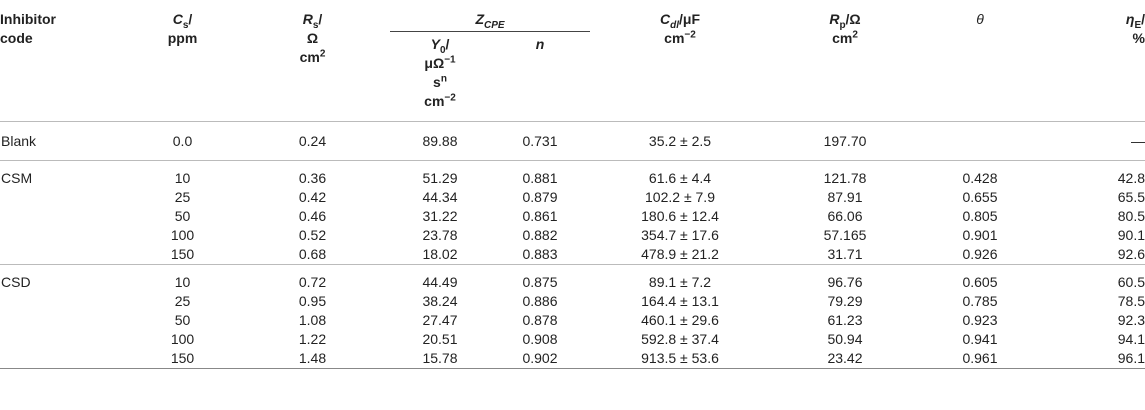 Image resolution: width=1145 pixels, height=410 pixels. I want to click on cell-rs: 0.95, so click(312, 301).